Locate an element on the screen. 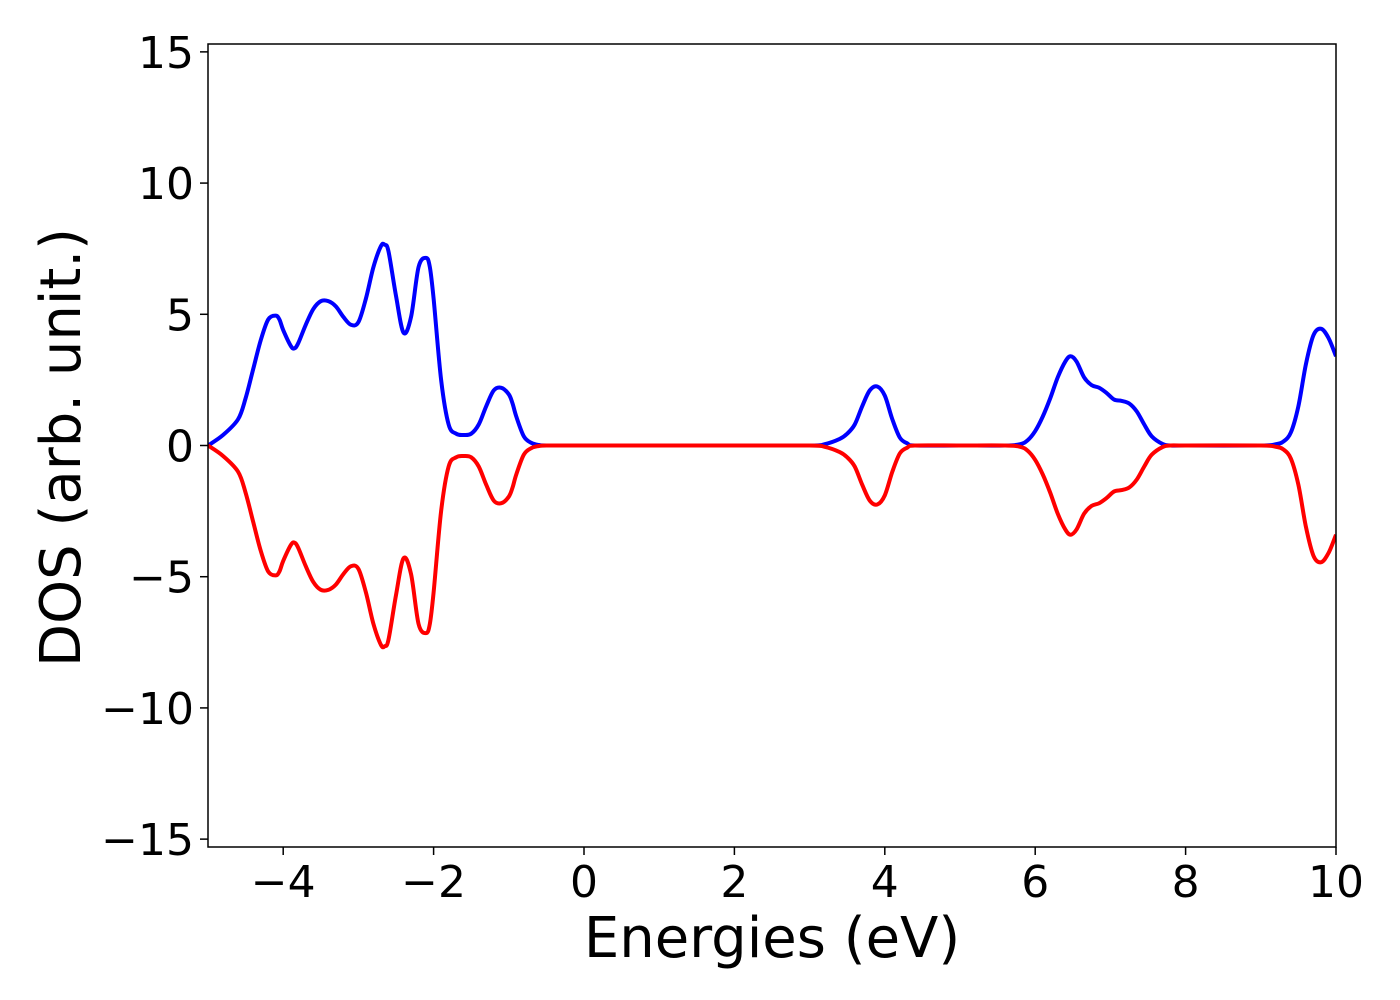 This screenshot has width=1400, height=1000. y-tick-label: −5 is located at coordinates (161, 578).